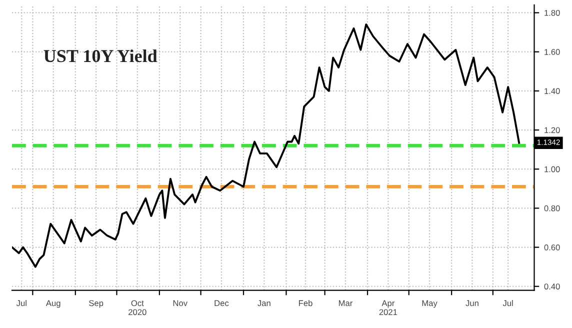 This screenshot has width=572, height=328. Describe the element at coordinates (388, 308) in the screenshot. I see `x-tick-label: Apr 2021` at that location.